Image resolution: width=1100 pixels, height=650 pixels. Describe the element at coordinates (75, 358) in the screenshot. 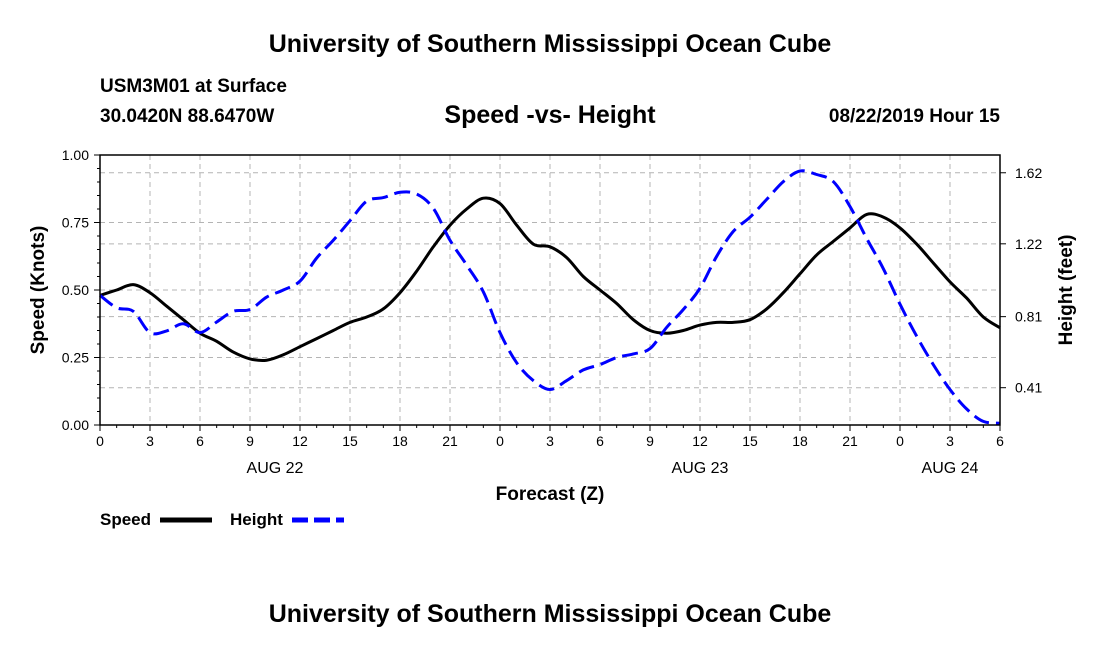

I see `y-tick-label-left: 0.25` at that location.